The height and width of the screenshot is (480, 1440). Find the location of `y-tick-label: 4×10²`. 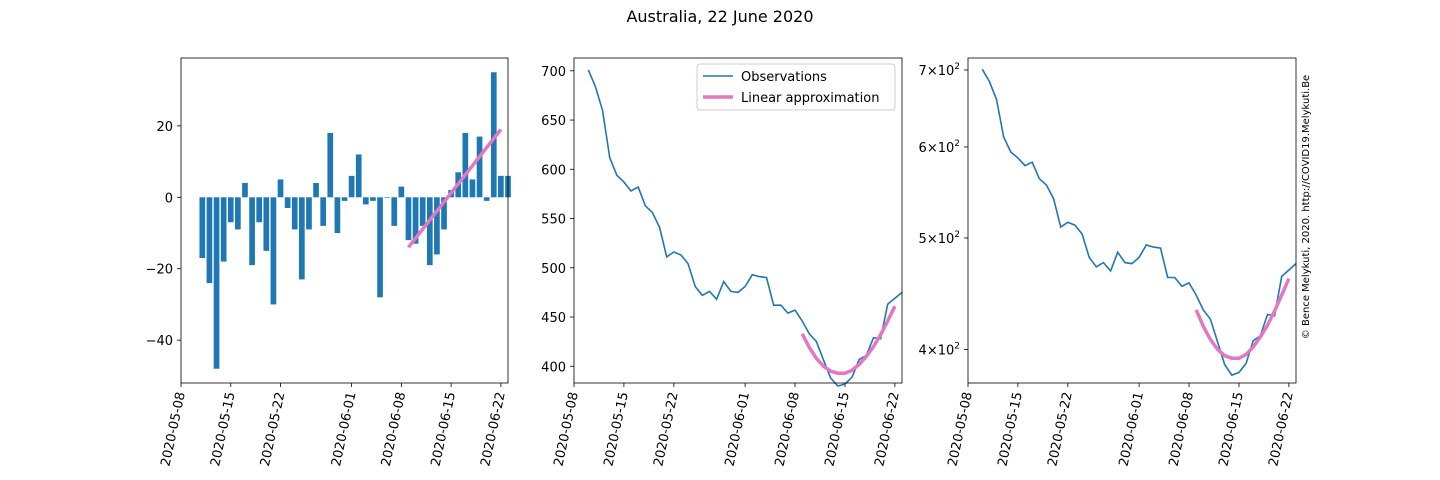

y-tick-label: 4×10² is located at coordinates (939, 349).